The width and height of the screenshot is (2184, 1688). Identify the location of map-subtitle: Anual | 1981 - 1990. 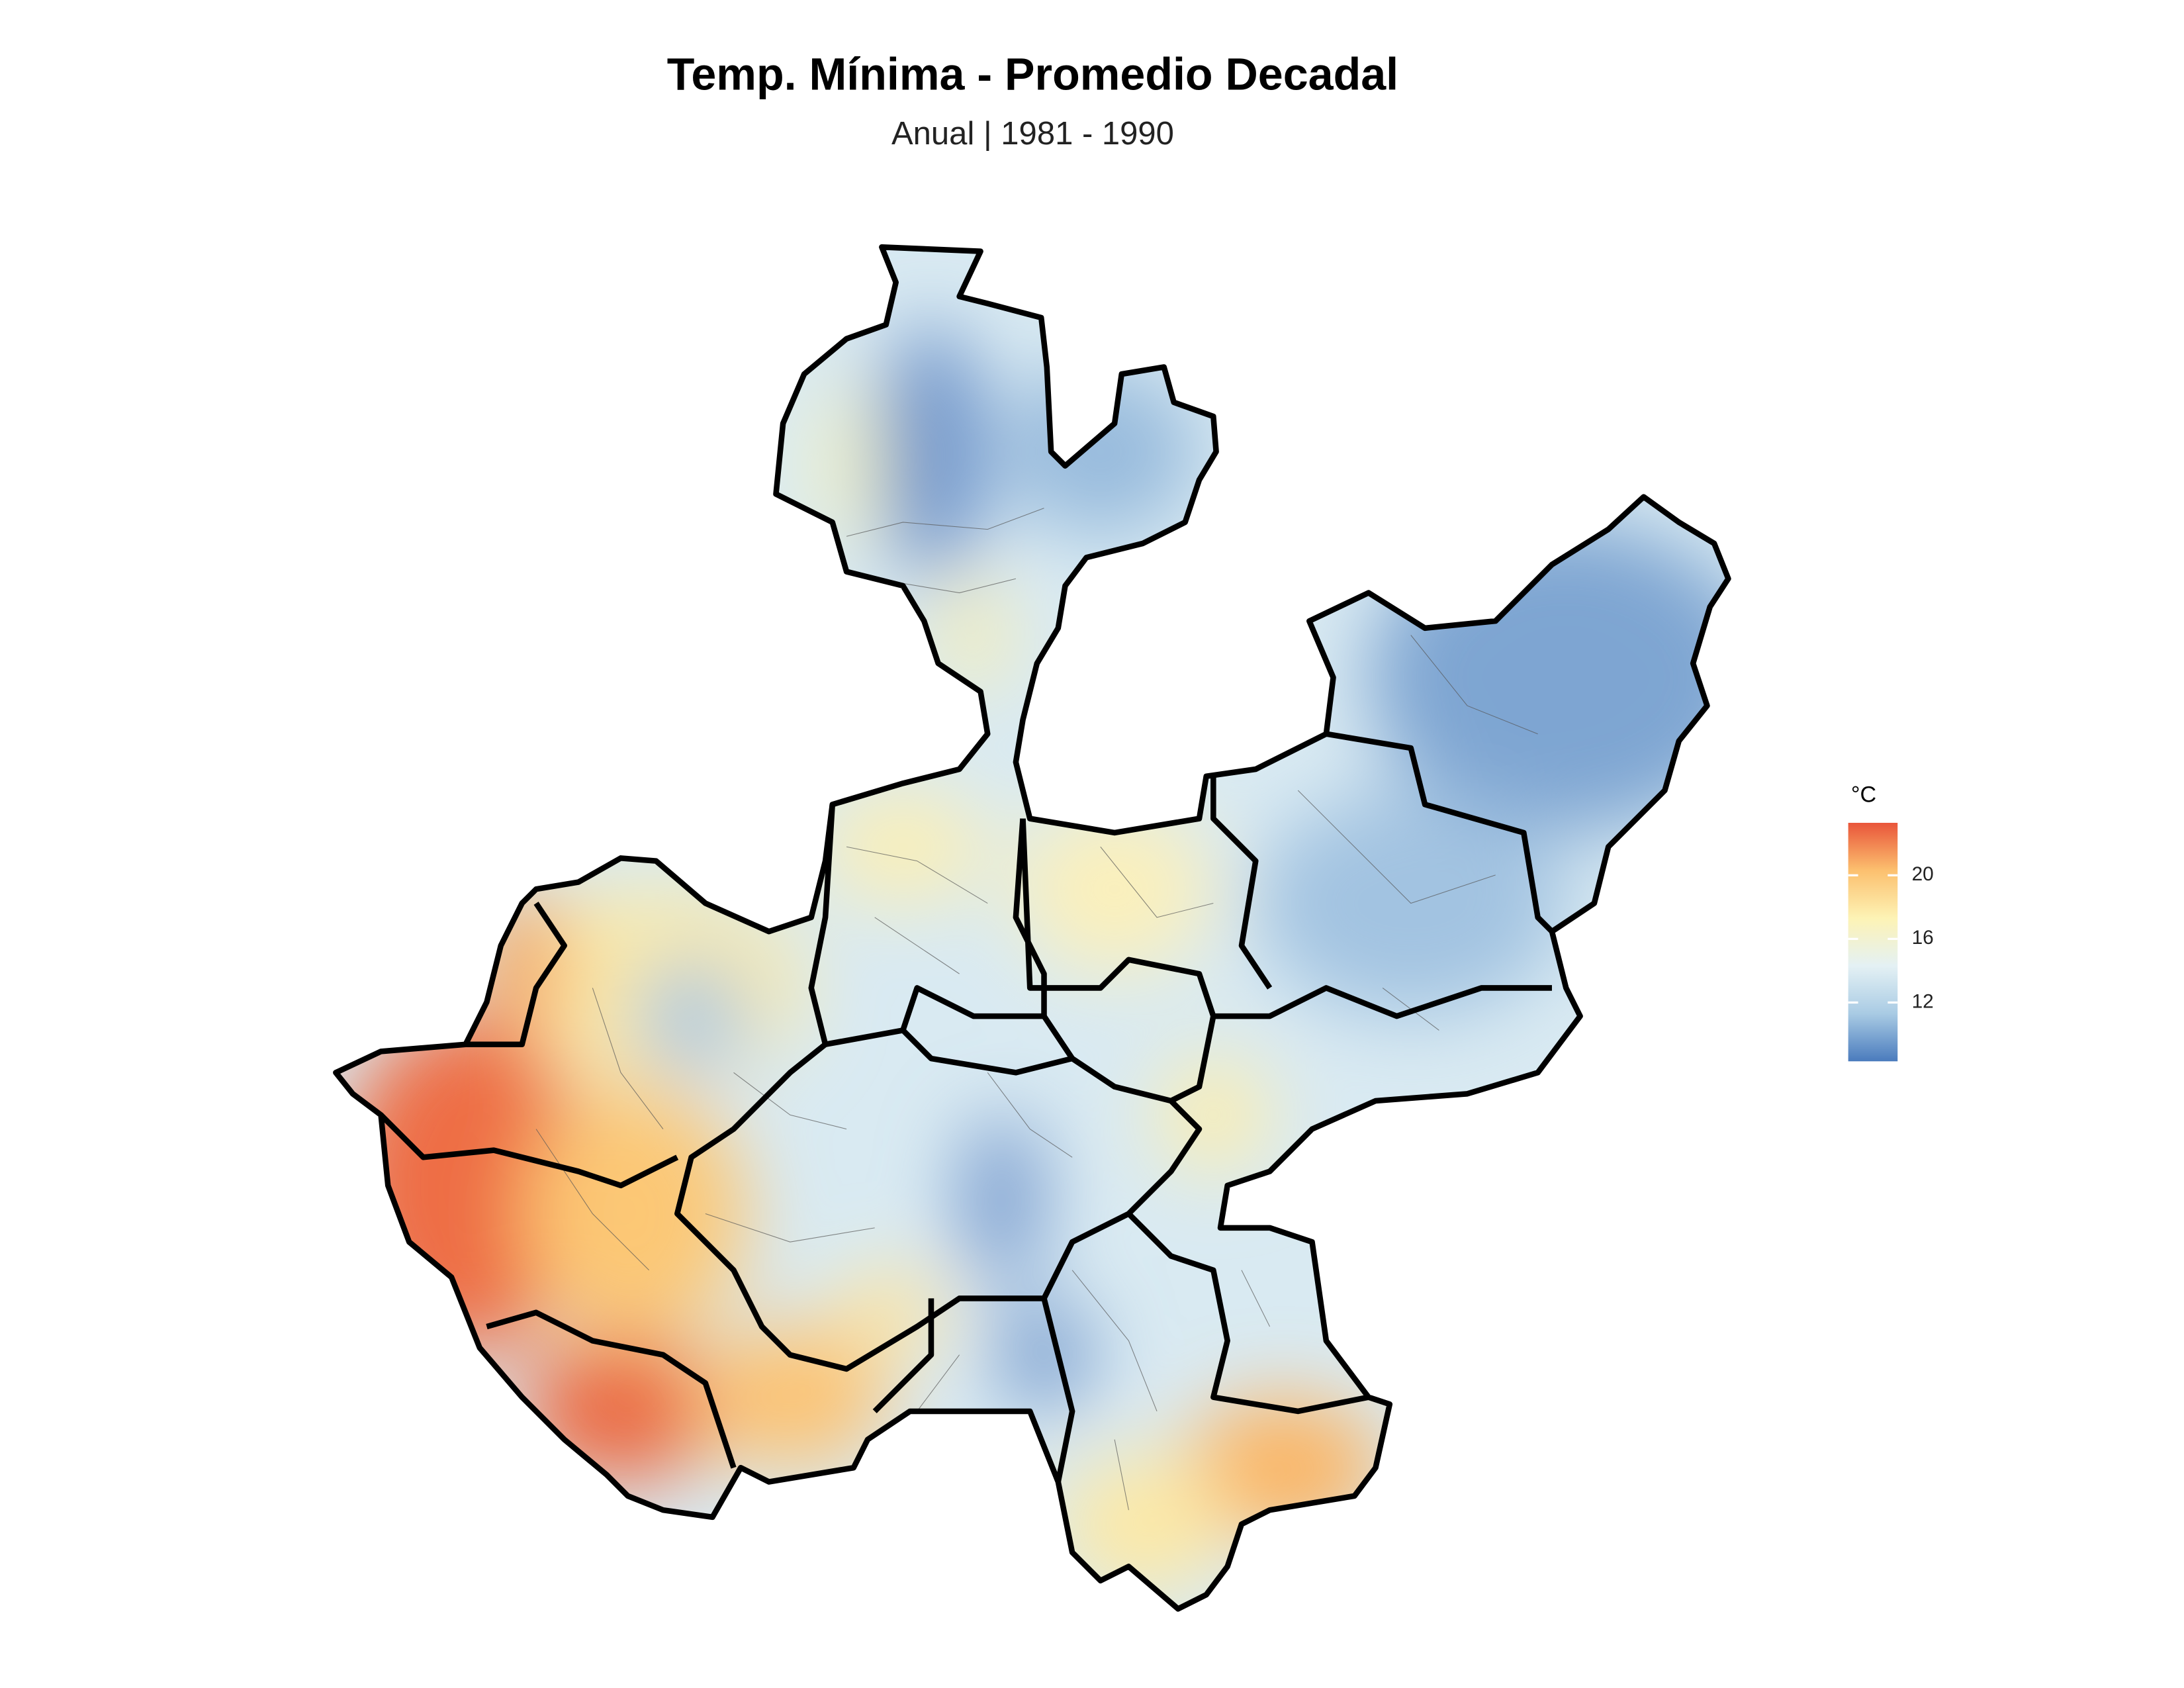
(1032, 134).